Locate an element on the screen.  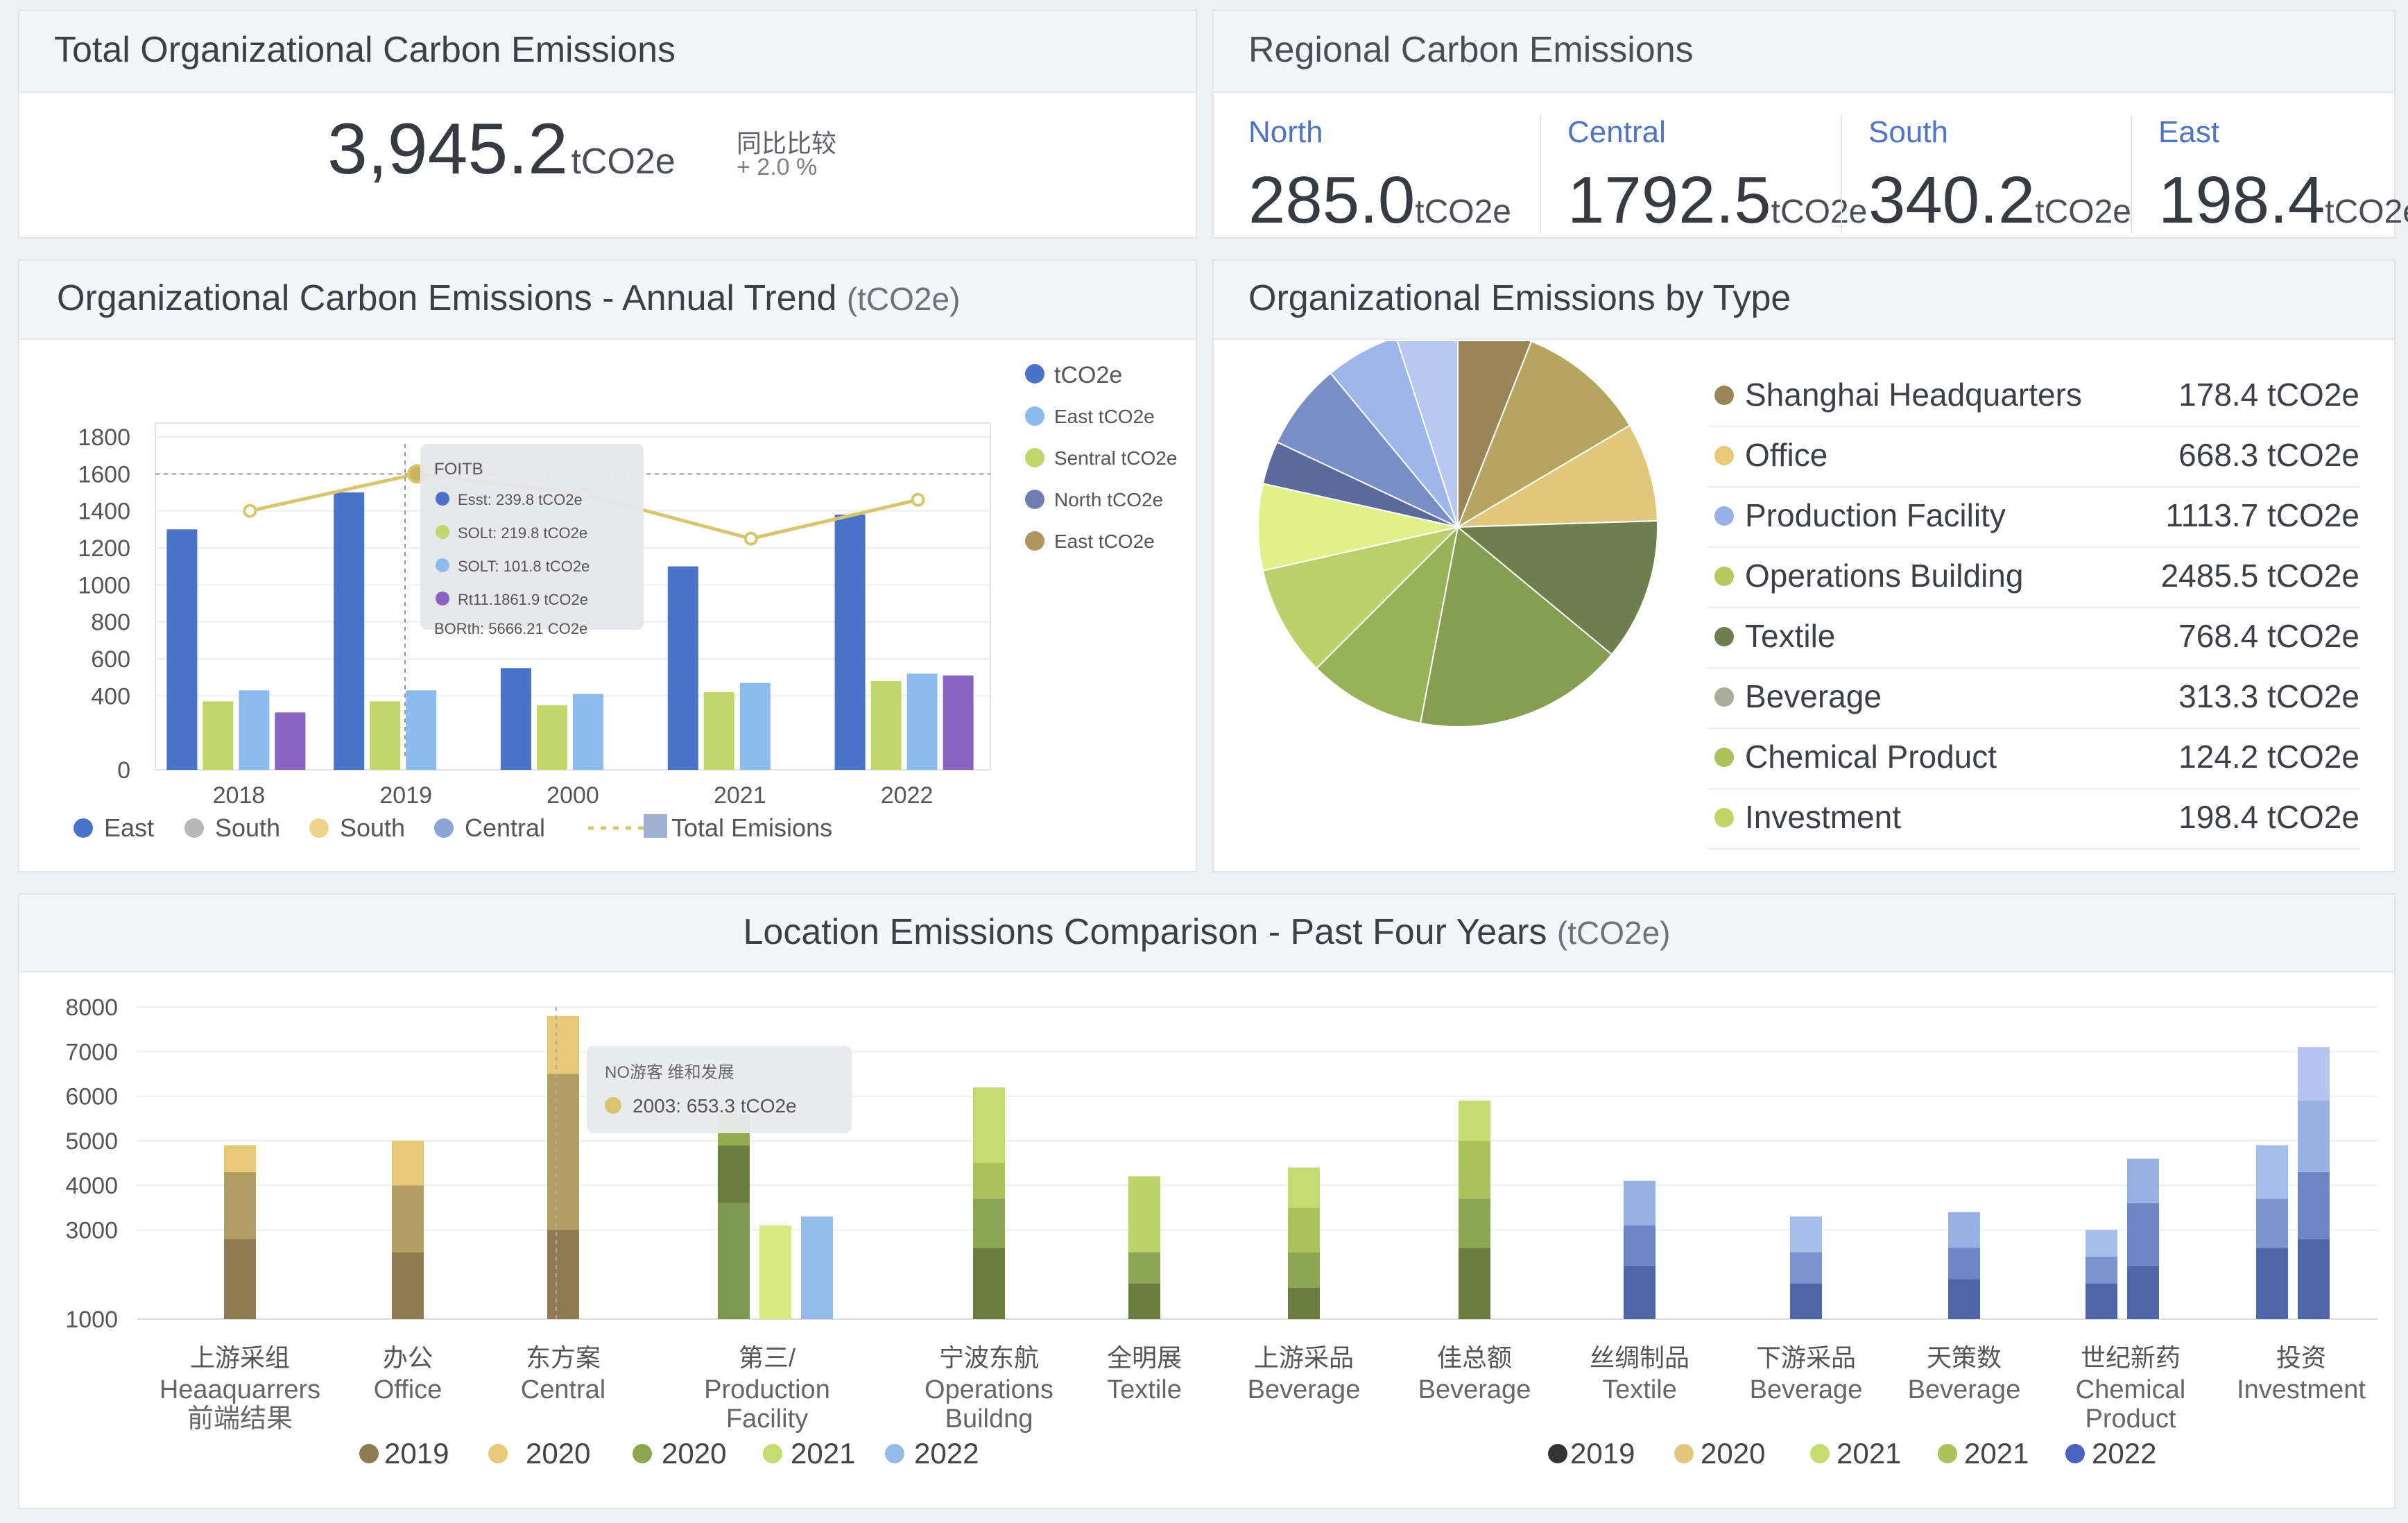
region-south-label: South is located at coordinates (1908, 132).